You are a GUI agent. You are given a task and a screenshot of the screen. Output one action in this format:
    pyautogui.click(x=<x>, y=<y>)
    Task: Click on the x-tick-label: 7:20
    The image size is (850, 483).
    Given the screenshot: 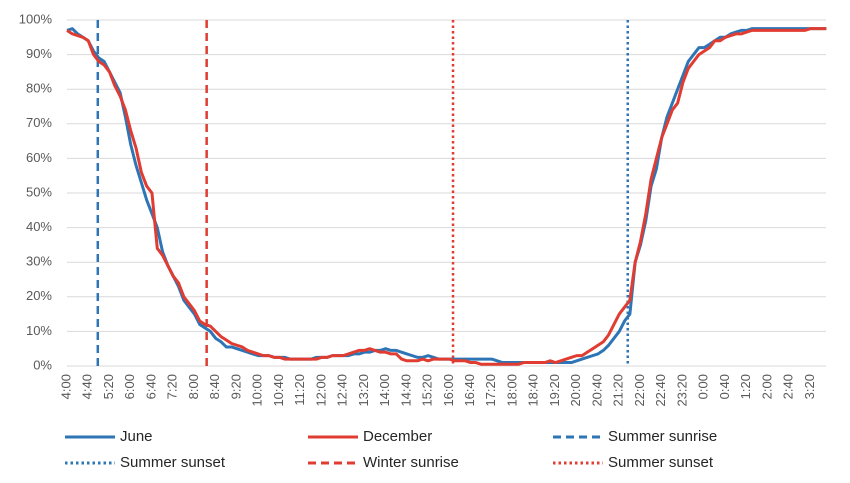 What is the action you would take?
    pyautogui.click(x=172, y=386)
    